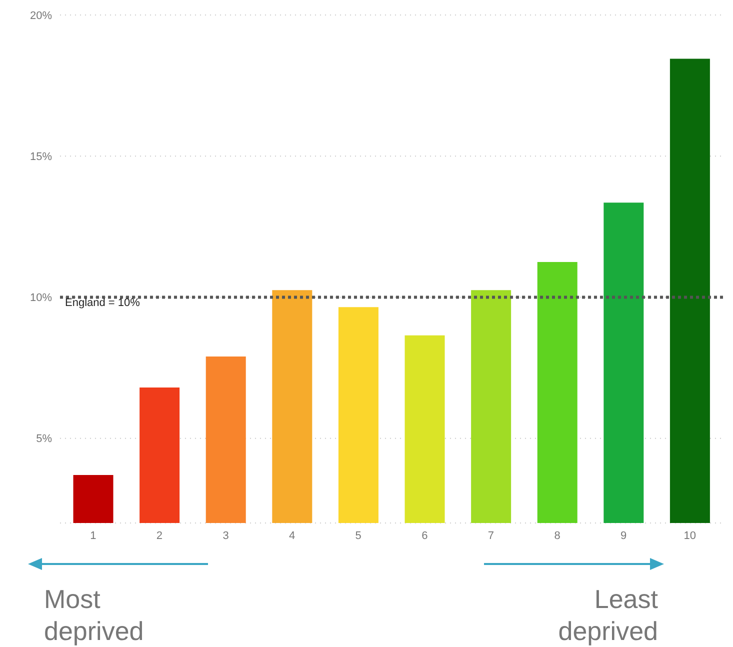 This screenshot has height=647, width=733. What do you see at coordinates (607, 615) in the screenshot?
I see `text: Least deprived` at bounding box center [607, 615].